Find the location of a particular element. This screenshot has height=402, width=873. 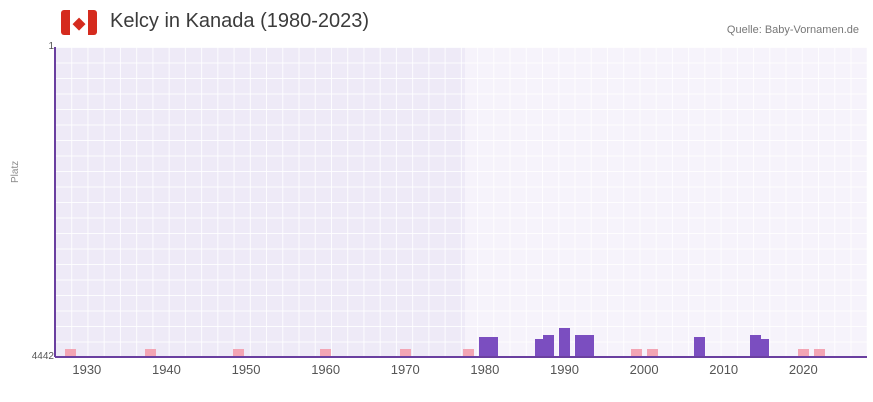

x-axis-tick-label: 1930 is located at coordinates (87, 369).